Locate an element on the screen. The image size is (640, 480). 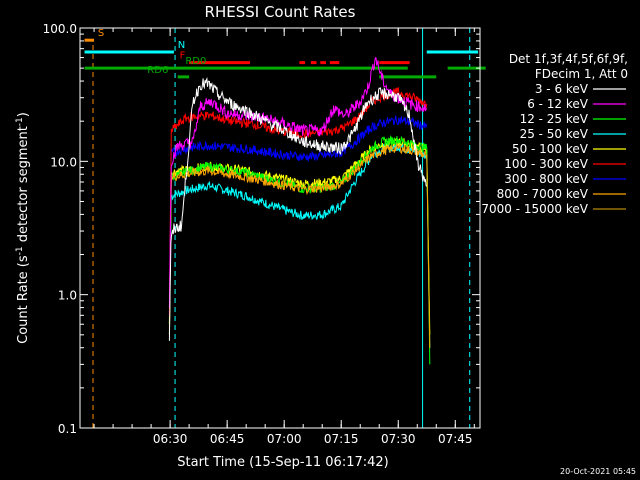
flag-label: S is located at coordinates (101, 33).